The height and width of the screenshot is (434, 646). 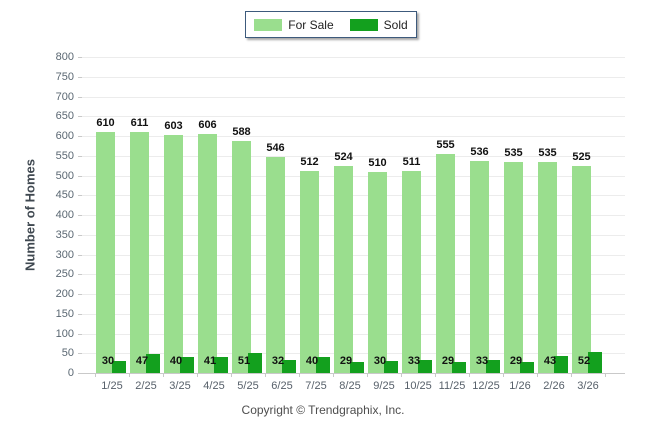 What do you see at coordinates (64, 235) in the screenshot?
I see `y-axis-tick-label: 350` at bounding box center [64, 235].